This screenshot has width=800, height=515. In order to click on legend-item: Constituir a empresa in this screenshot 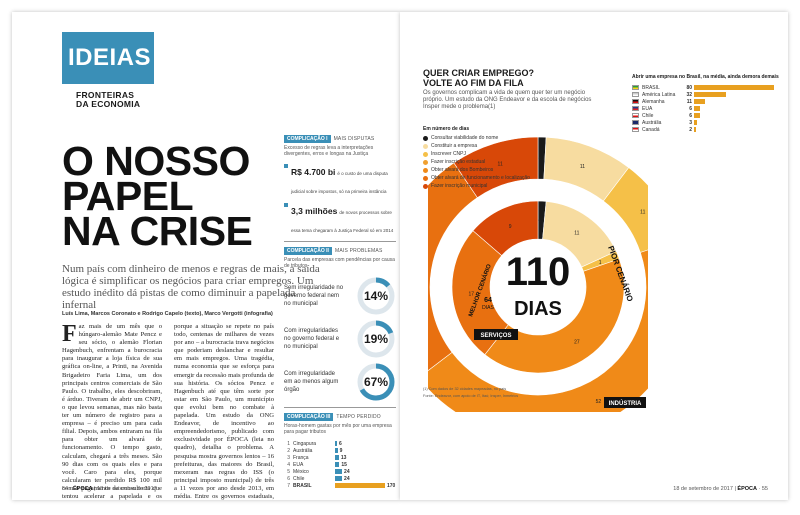, I will do `click(476, 146)`.